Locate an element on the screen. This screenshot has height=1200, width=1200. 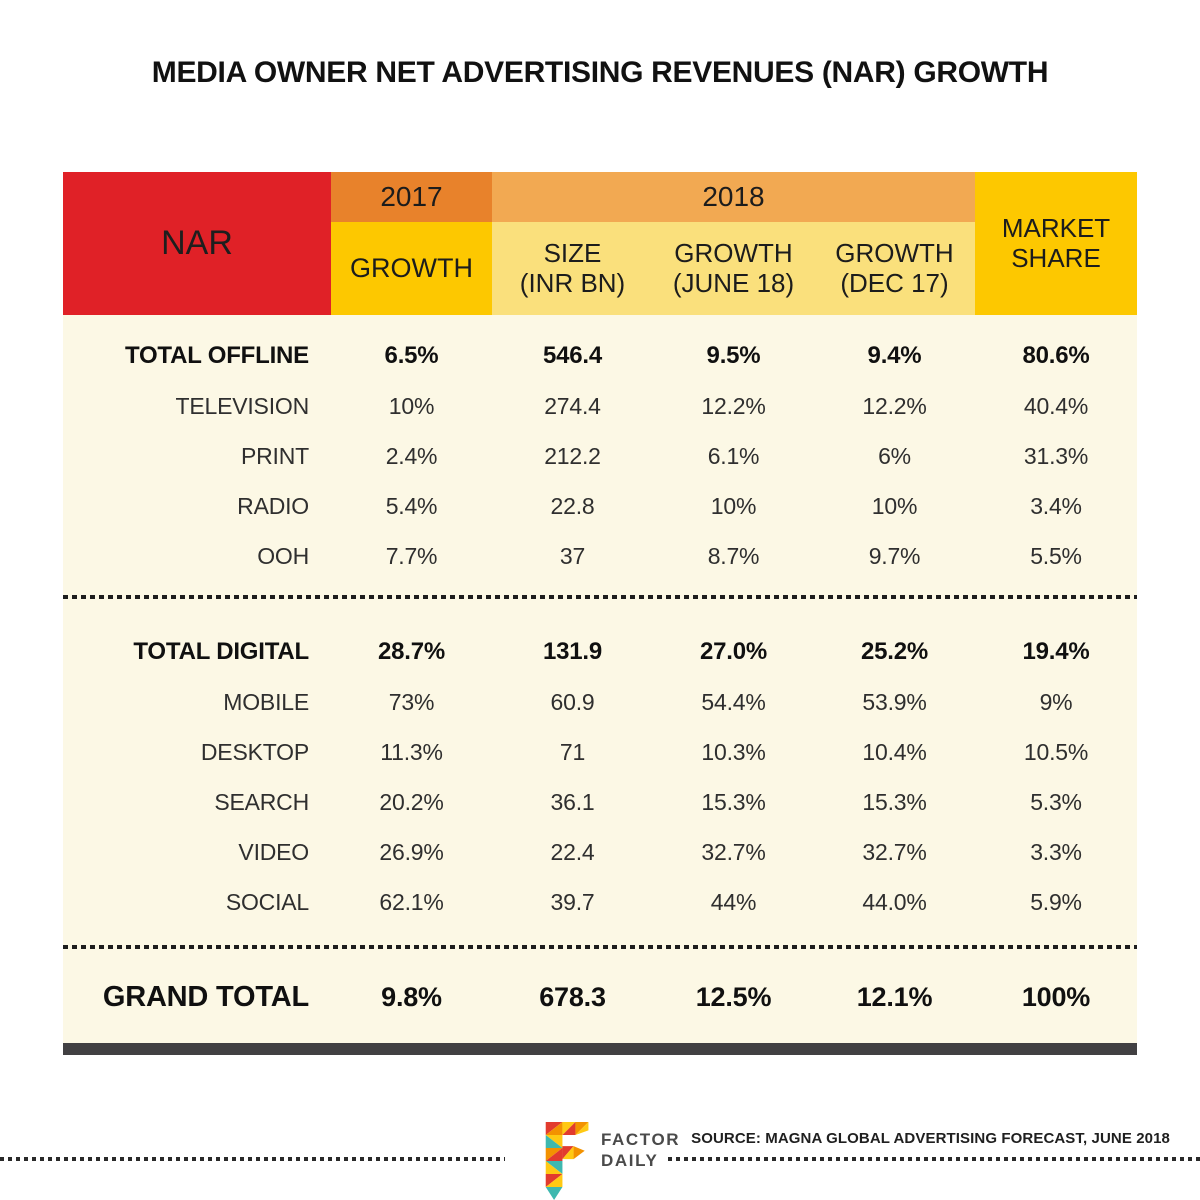
cell-value: 10.4% is located at coordinates (894, 751).